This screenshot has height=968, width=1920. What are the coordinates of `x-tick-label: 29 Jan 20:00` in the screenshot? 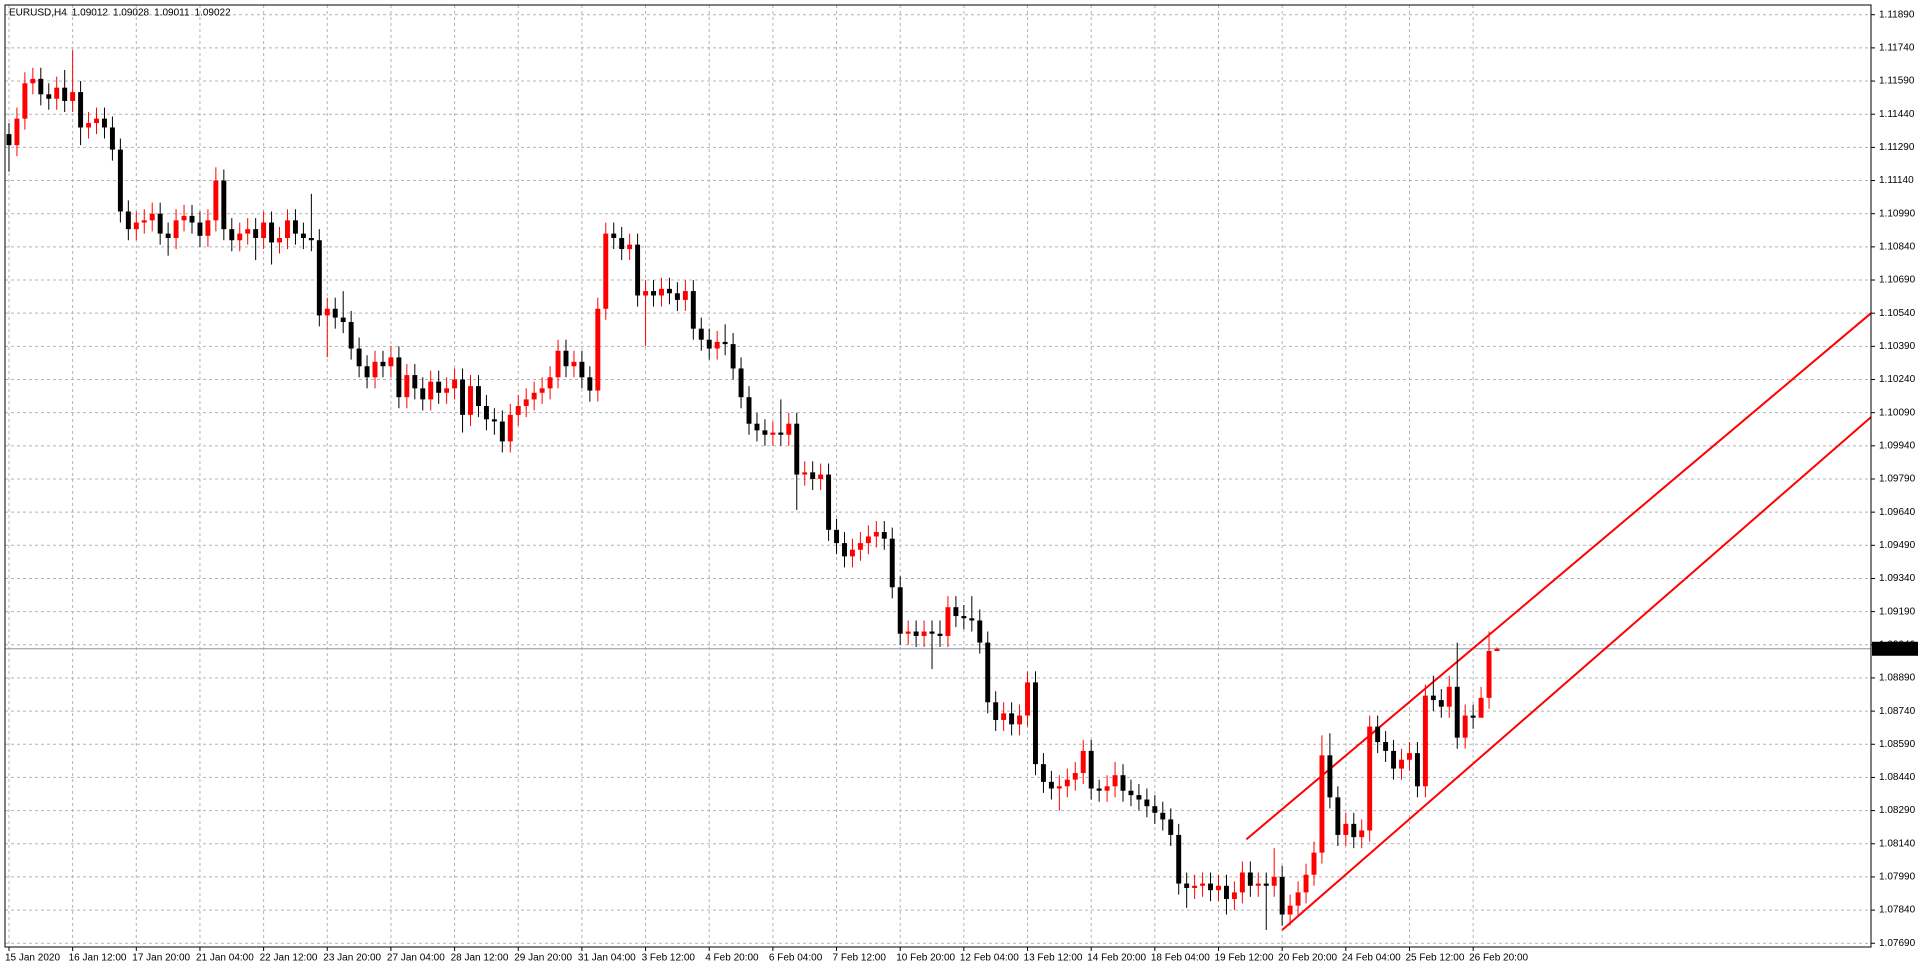 It's located at (543, 958).